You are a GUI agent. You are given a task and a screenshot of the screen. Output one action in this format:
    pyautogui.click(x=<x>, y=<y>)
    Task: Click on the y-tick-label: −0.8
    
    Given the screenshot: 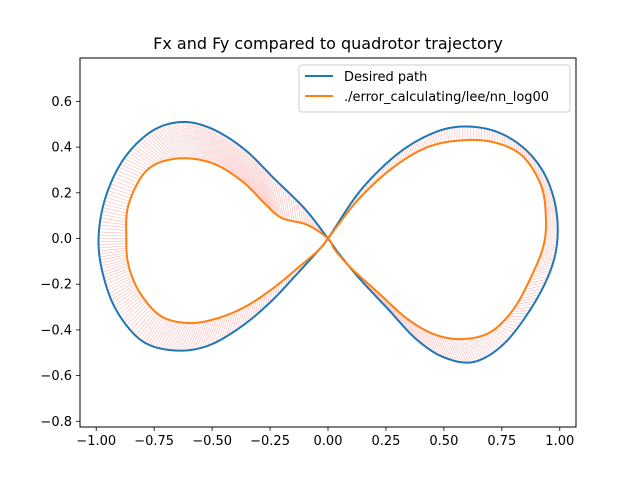 What is the action you would take?
    pyautogui.click(x=56, y=422)
    